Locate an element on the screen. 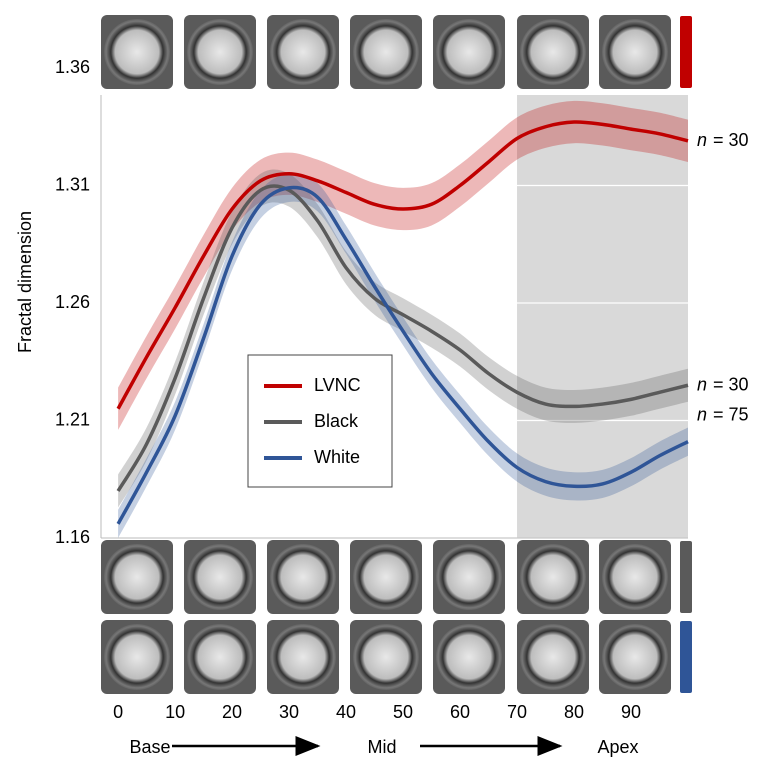 The width and height of the screenshot is (773, 761). x-tick-label: 90 is located at coordinates (631, 712).